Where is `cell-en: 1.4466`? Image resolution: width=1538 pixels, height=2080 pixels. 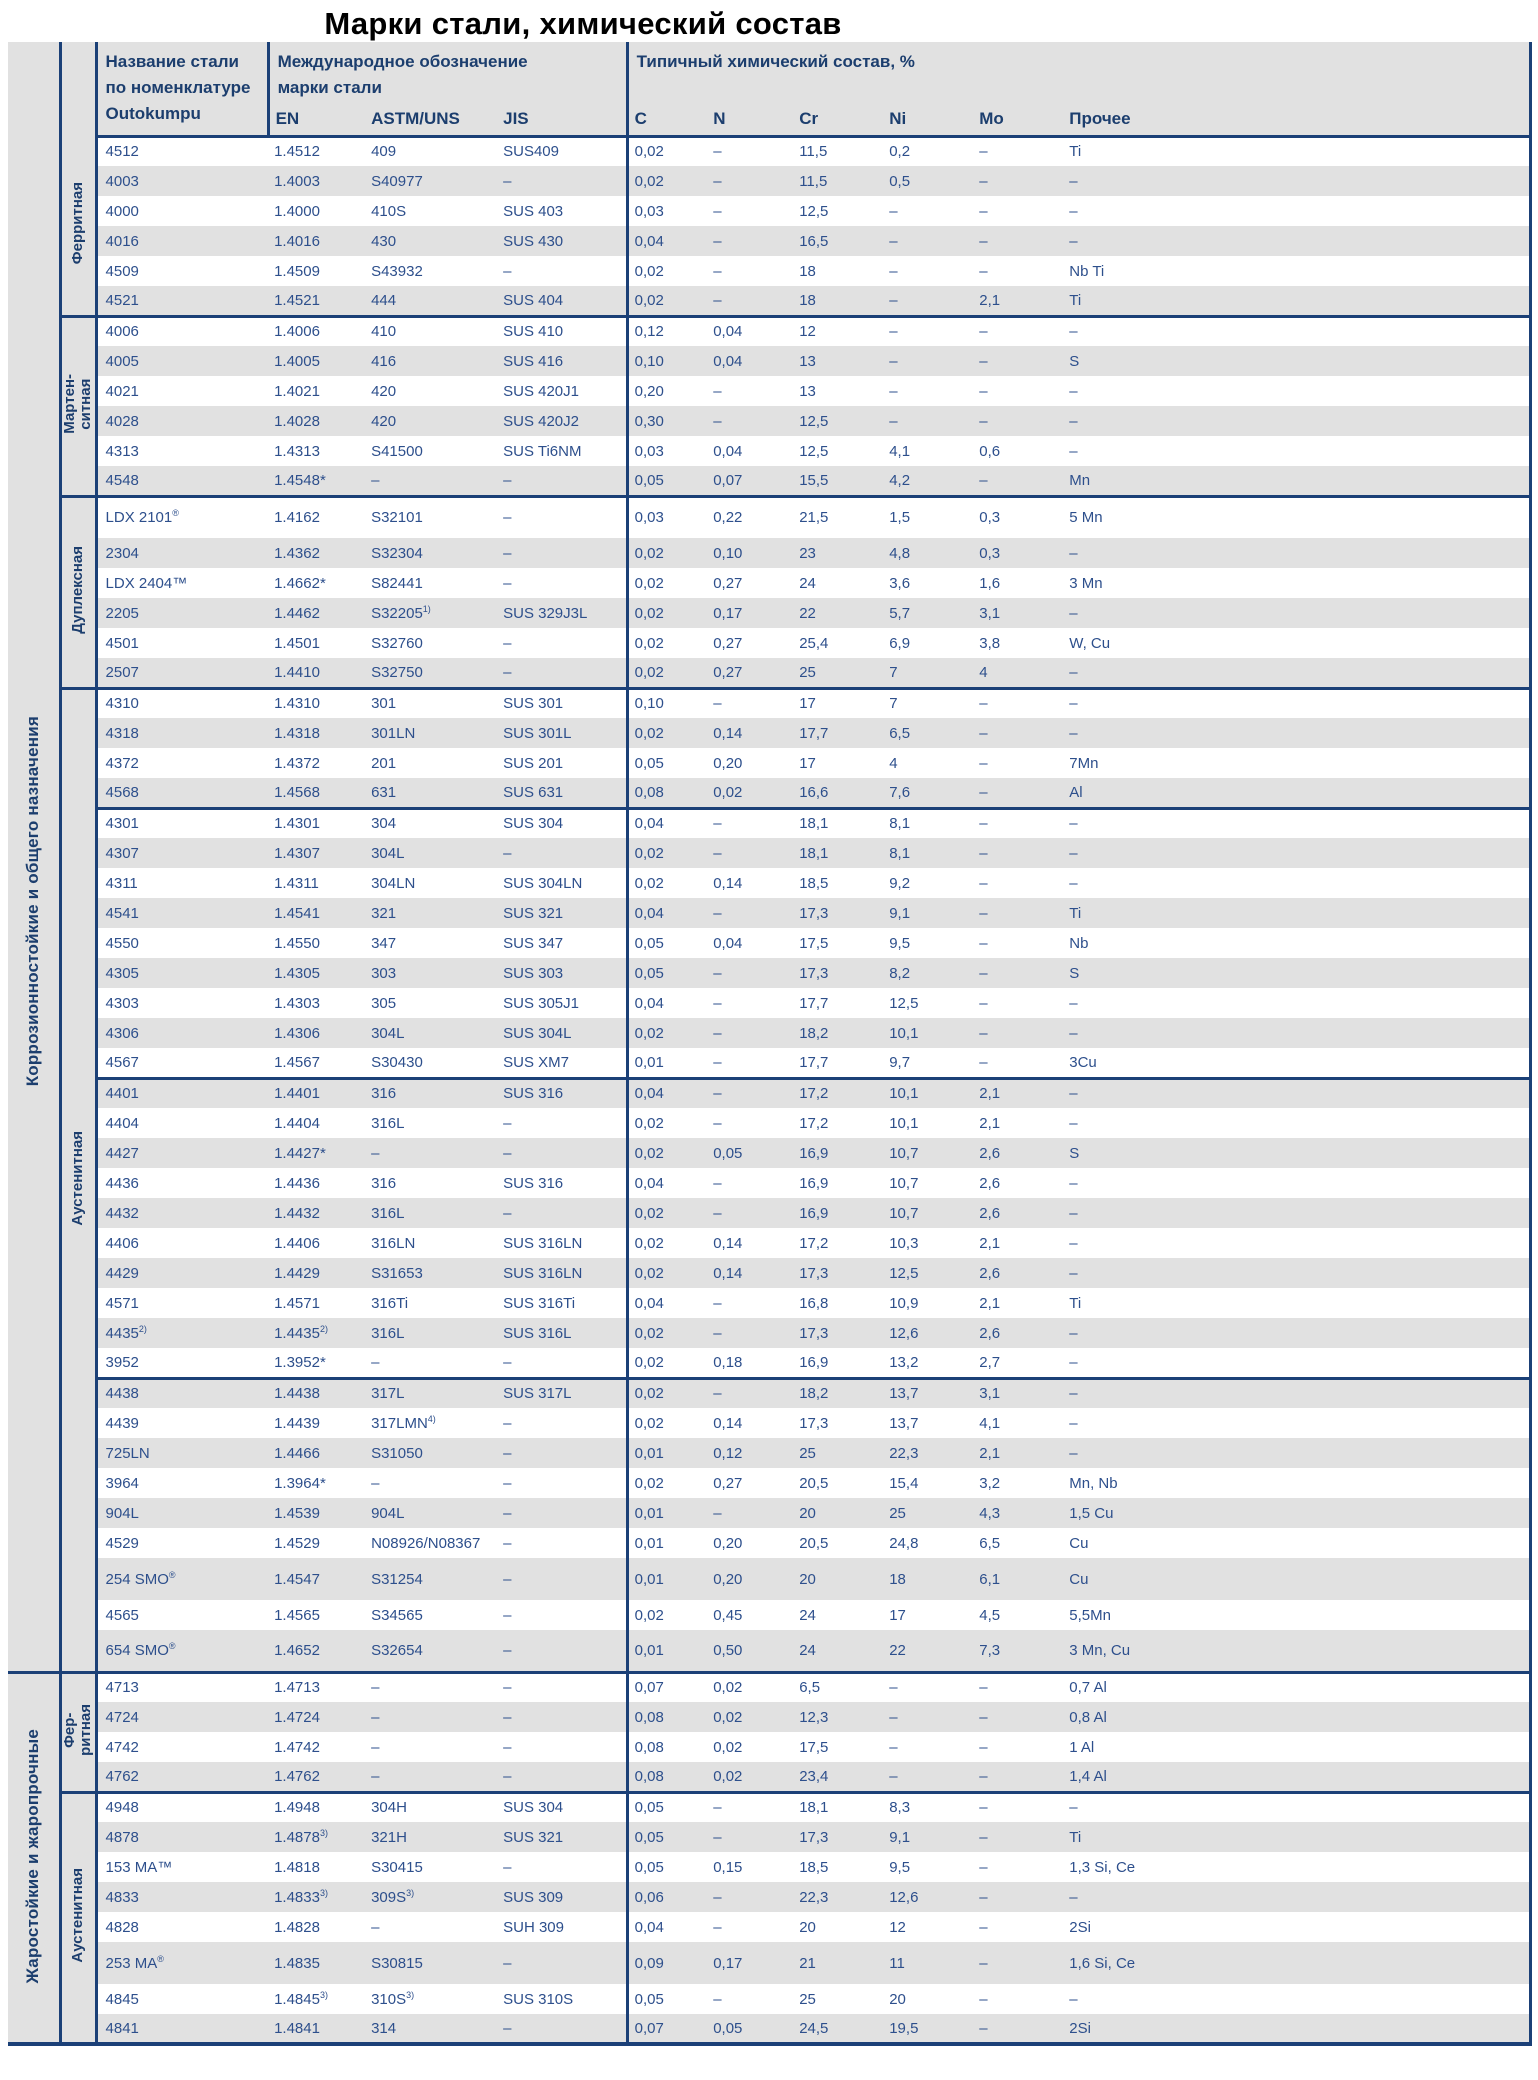
cell-en: 1.4466 is located at coordinates (317, 1453).